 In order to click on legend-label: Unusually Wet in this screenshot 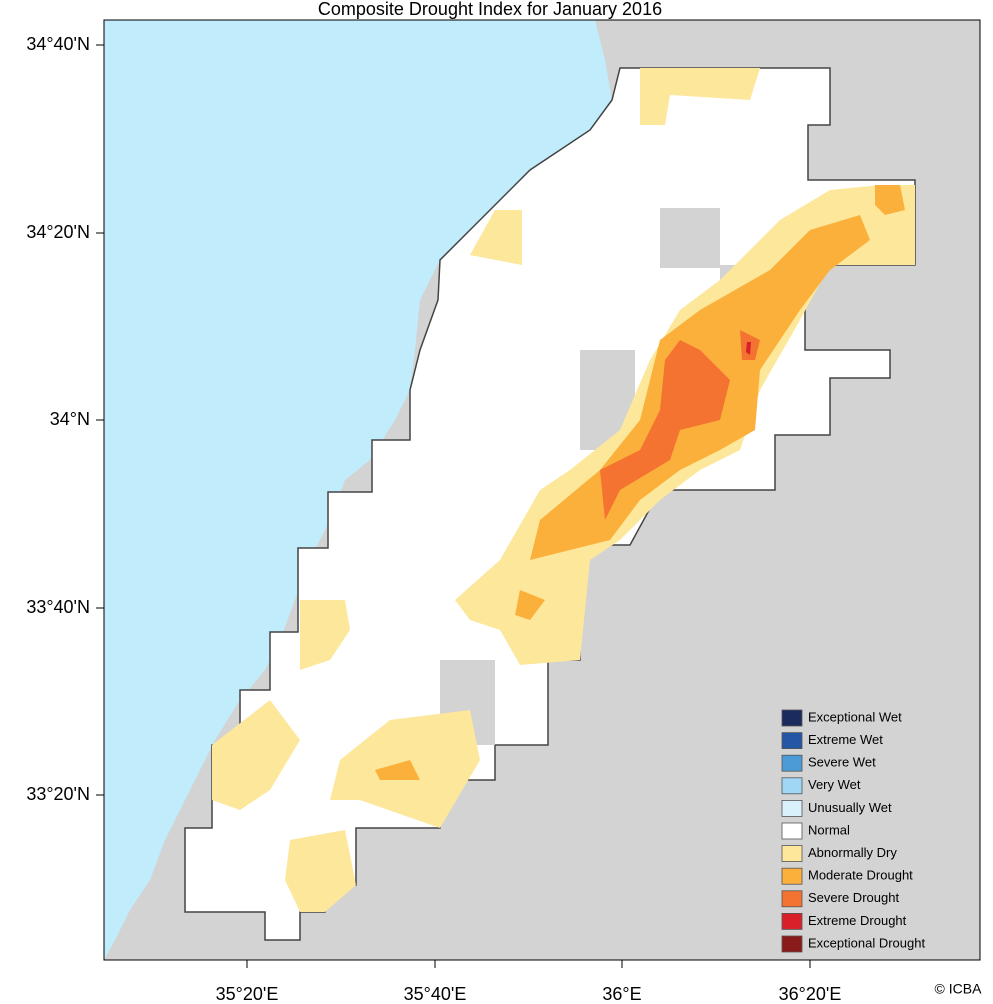, I will do `click(850, 807)`.